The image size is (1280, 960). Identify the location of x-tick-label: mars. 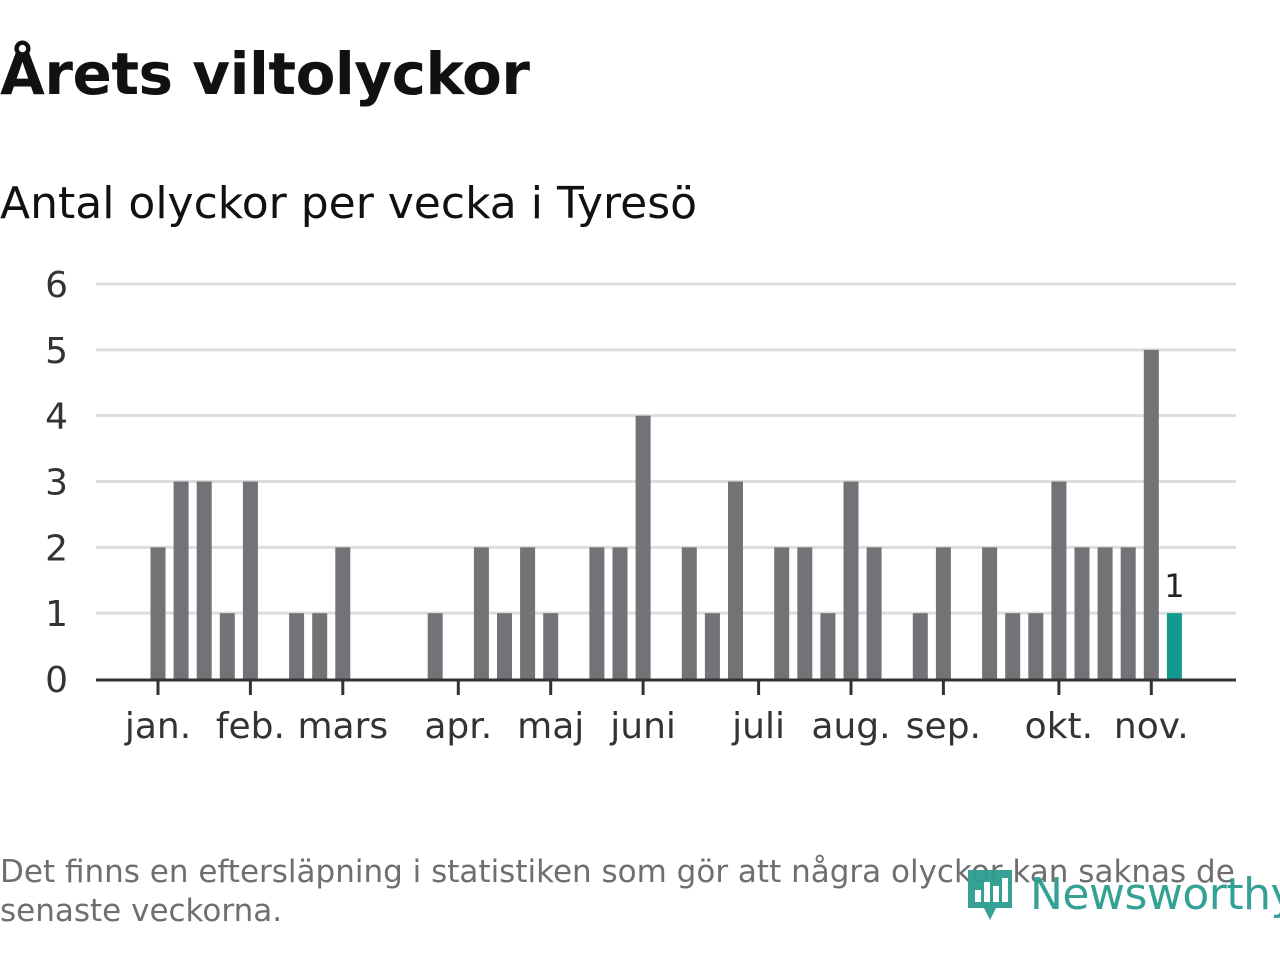
(342, 726).